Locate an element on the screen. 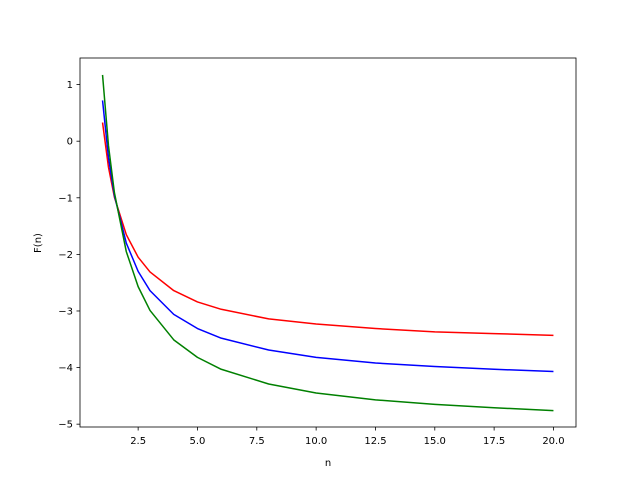  x-tick-label: 7.5 is located at coordinates (257, 441).